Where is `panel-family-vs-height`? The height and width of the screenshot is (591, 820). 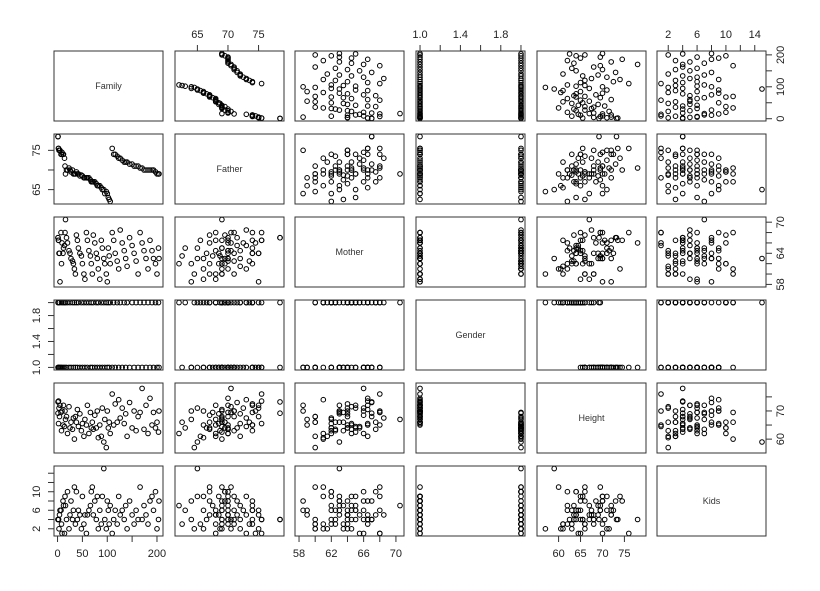 panel-family-vs-height is located at coordinates (591, 86).